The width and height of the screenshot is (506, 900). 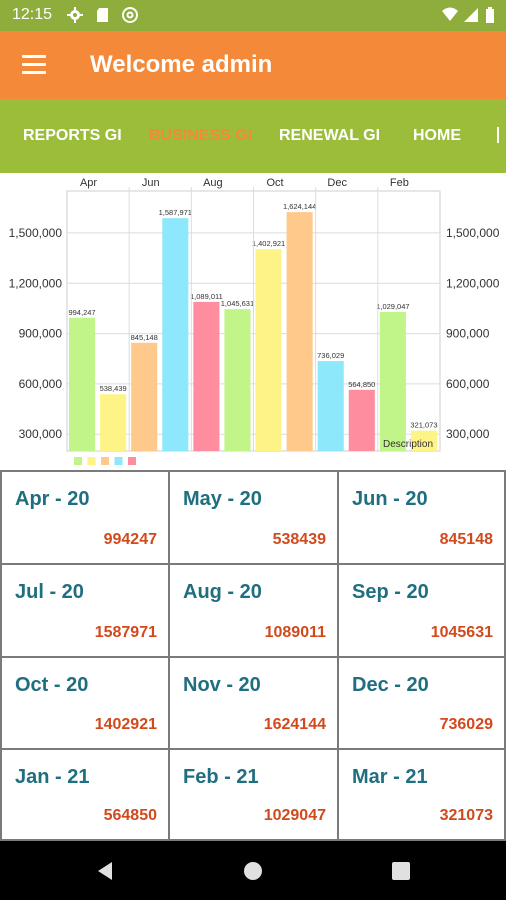 What do you see at coordinates (399, 183) in the screenshot?
I see `x-axis-top-label: Feb` at bounding box center [399, 183].